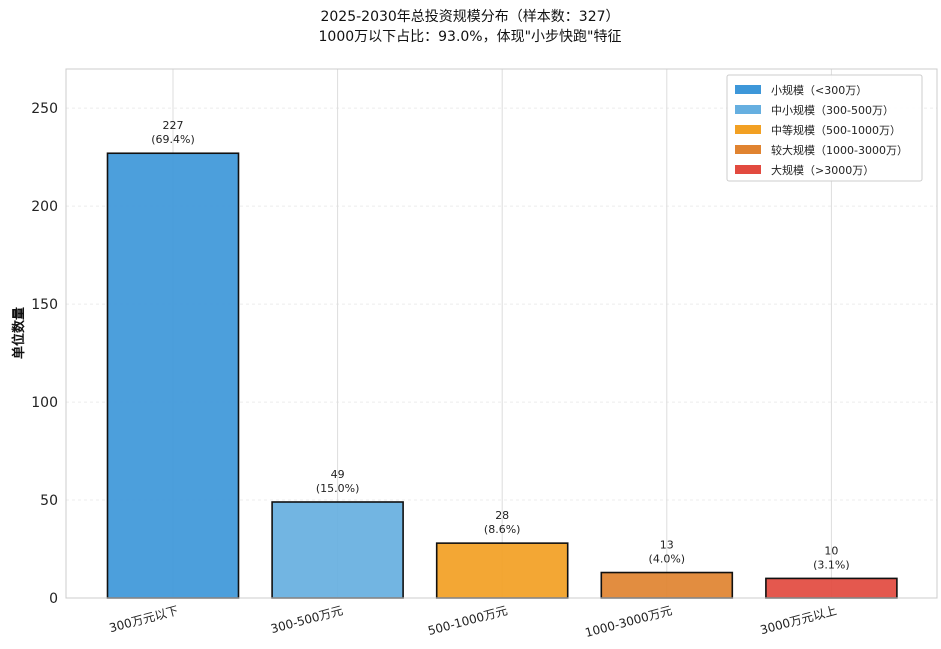 The height and width of the screenshot is (649, 941). What do you see at coordinates (629, 621) in the screenshot?
I see `x-tick-label: 1000-3000万元` at bounding box center [629, 621].